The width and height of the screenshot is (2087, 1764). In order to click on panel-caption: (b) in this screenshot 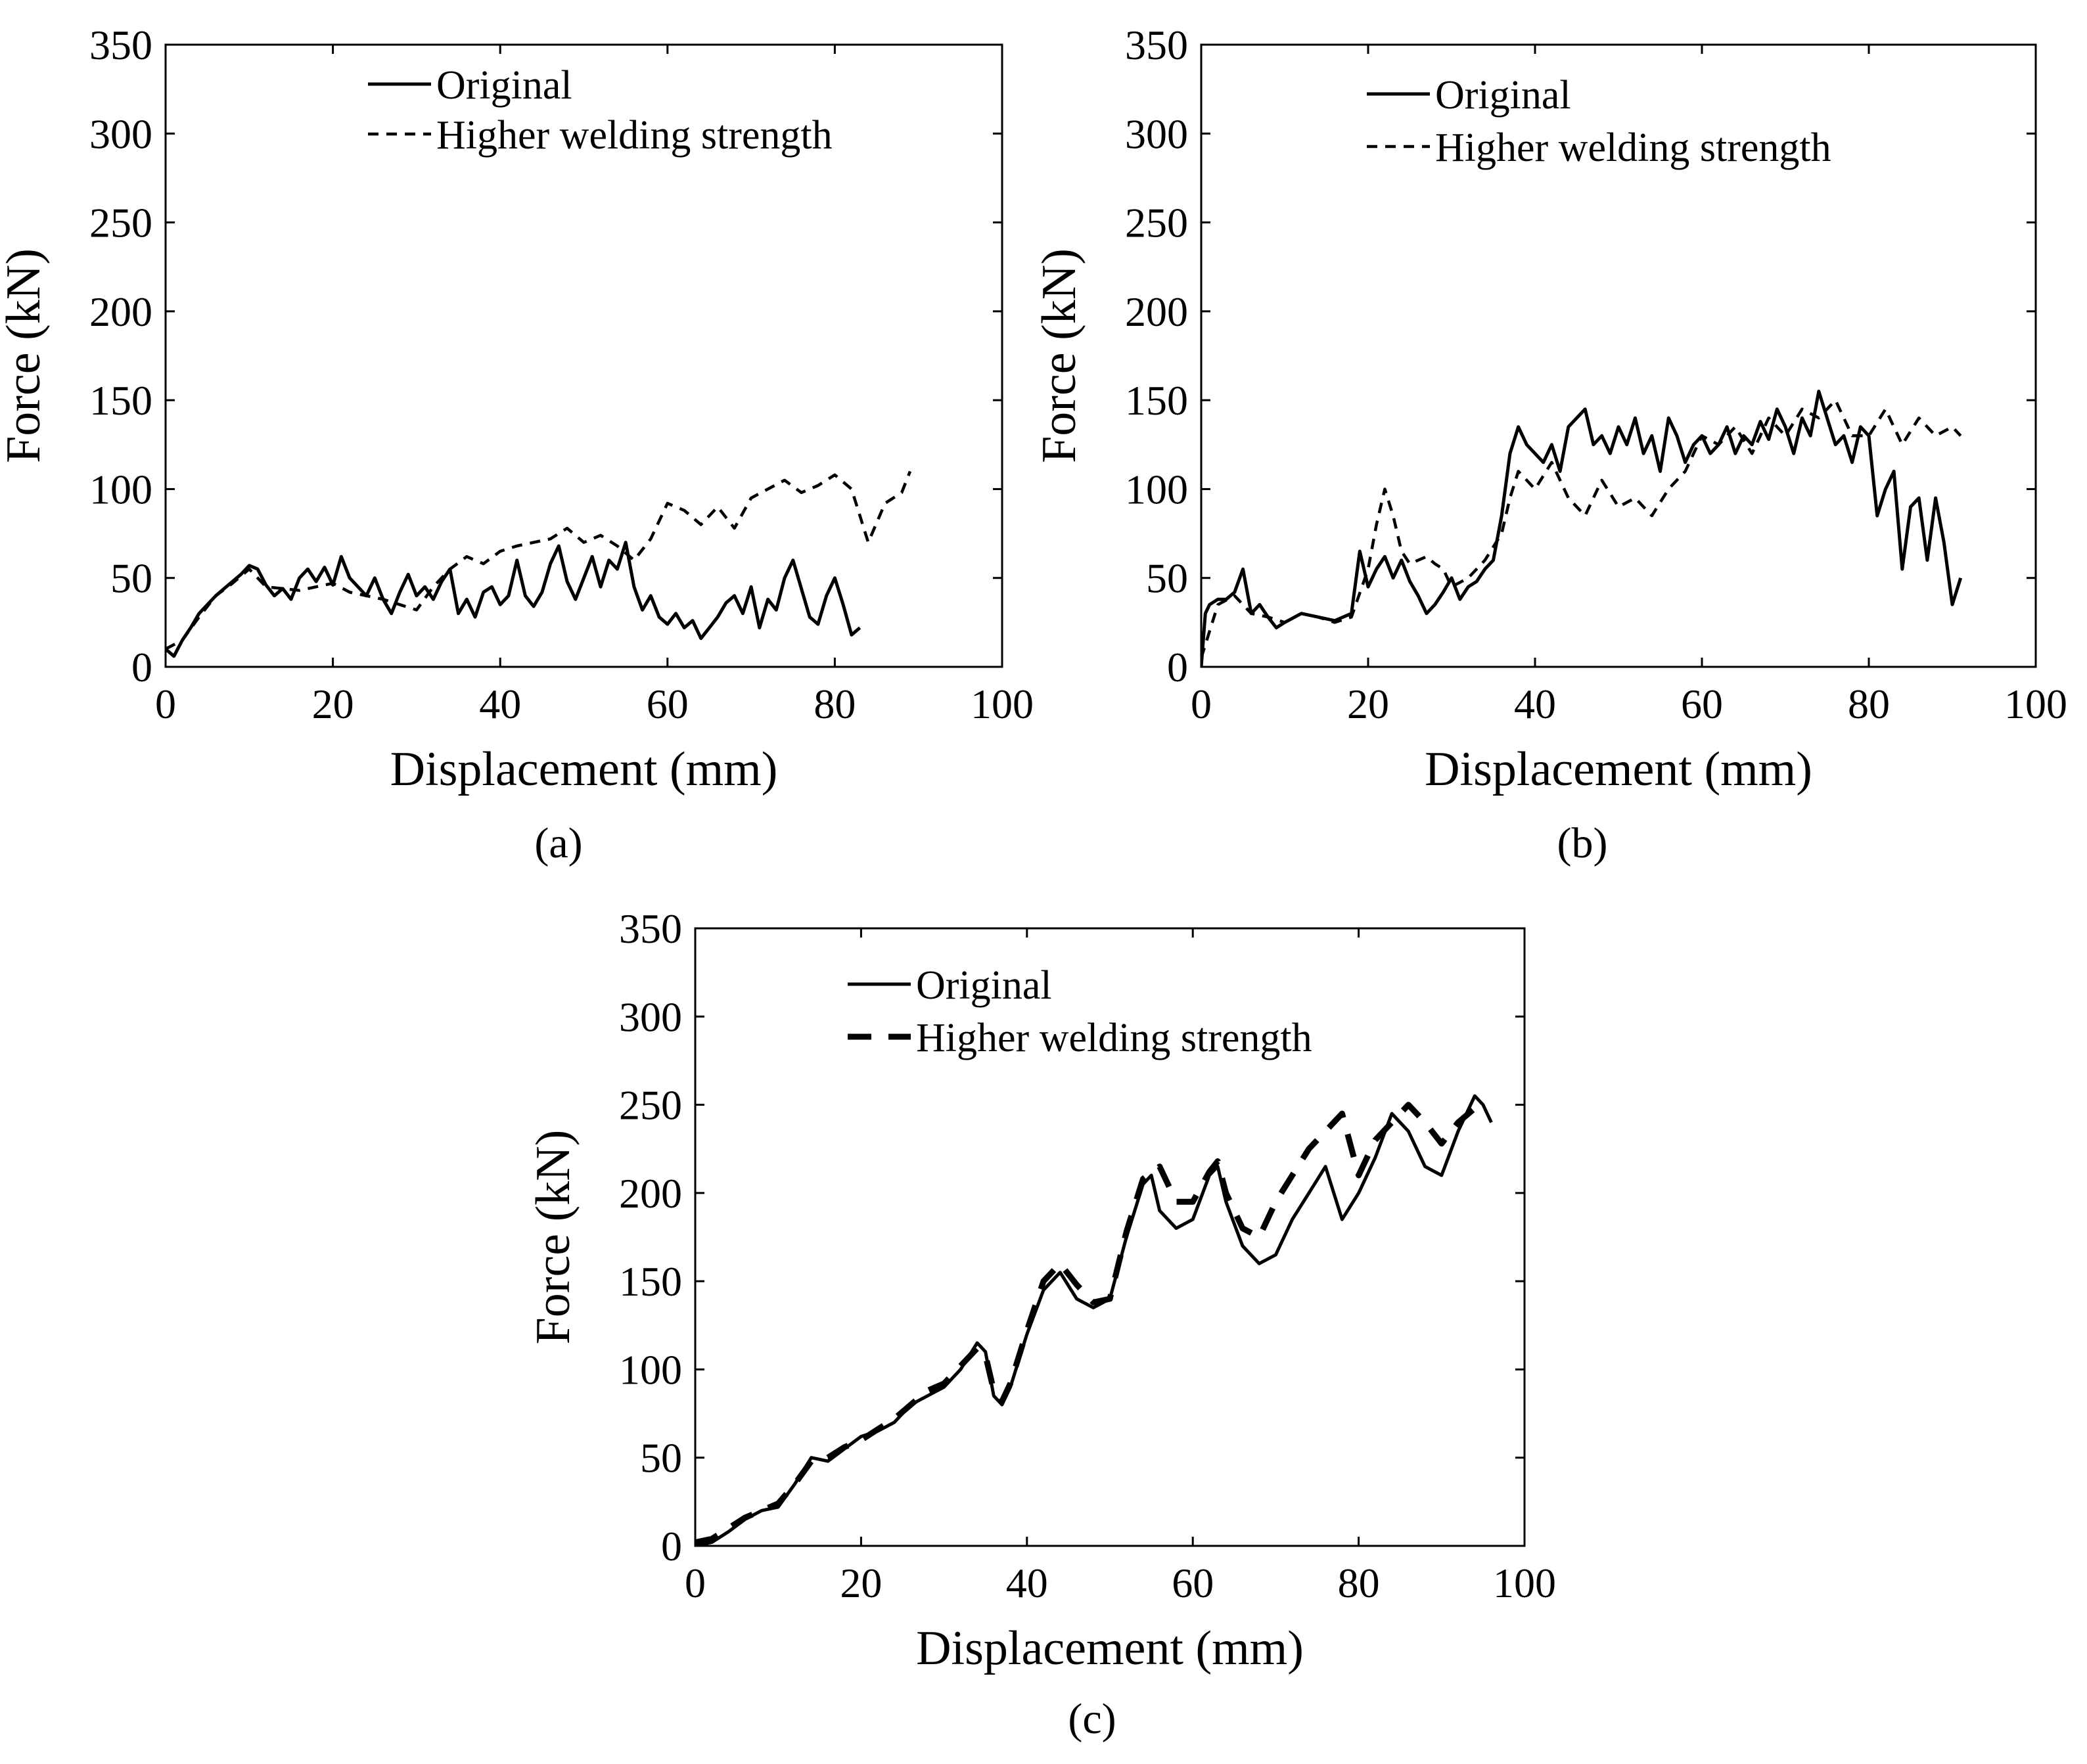, I will do `click(1582, 843)`.